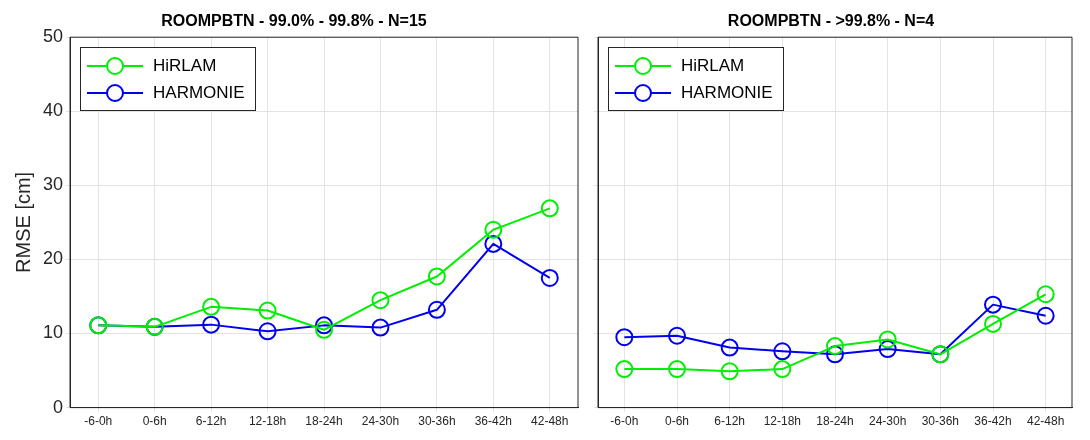 This screenshot has height=440, width=1090. What do you see at coordinates (53, 332) in the screenshot?
I see `y-tick-label: 10` at bounding box center [53, 332].